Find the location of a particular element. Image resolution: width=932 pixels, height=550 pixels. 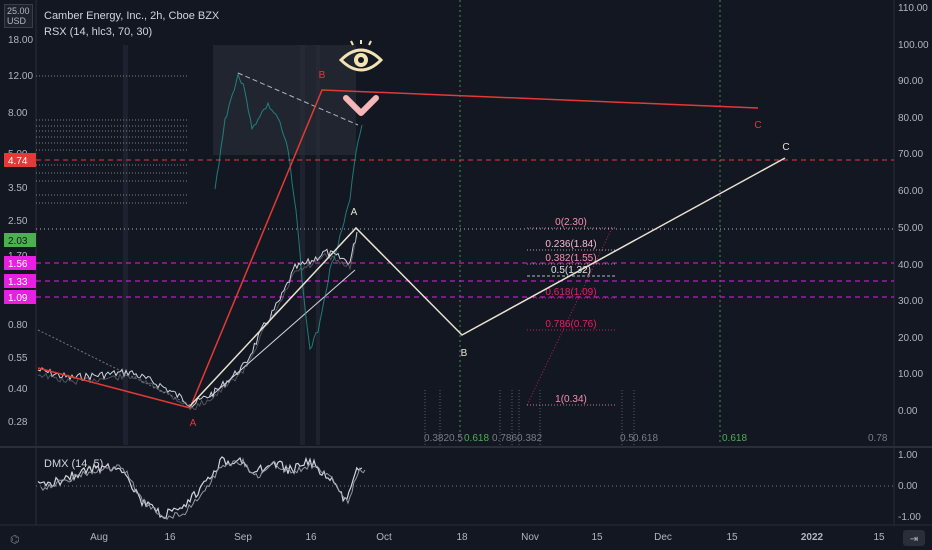

time-fib-label: 0.786 is located at coordinates (504, 438).